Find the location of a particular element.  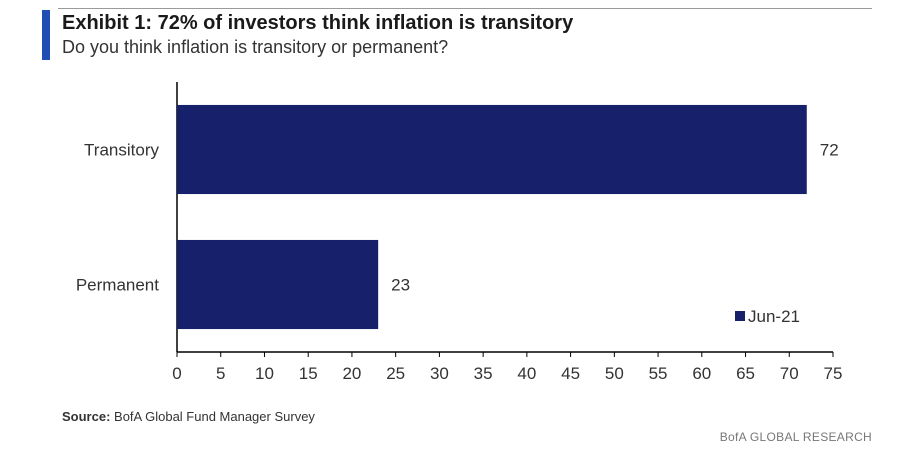

x-tick-label: 50 is located at coordinates (614, 373).